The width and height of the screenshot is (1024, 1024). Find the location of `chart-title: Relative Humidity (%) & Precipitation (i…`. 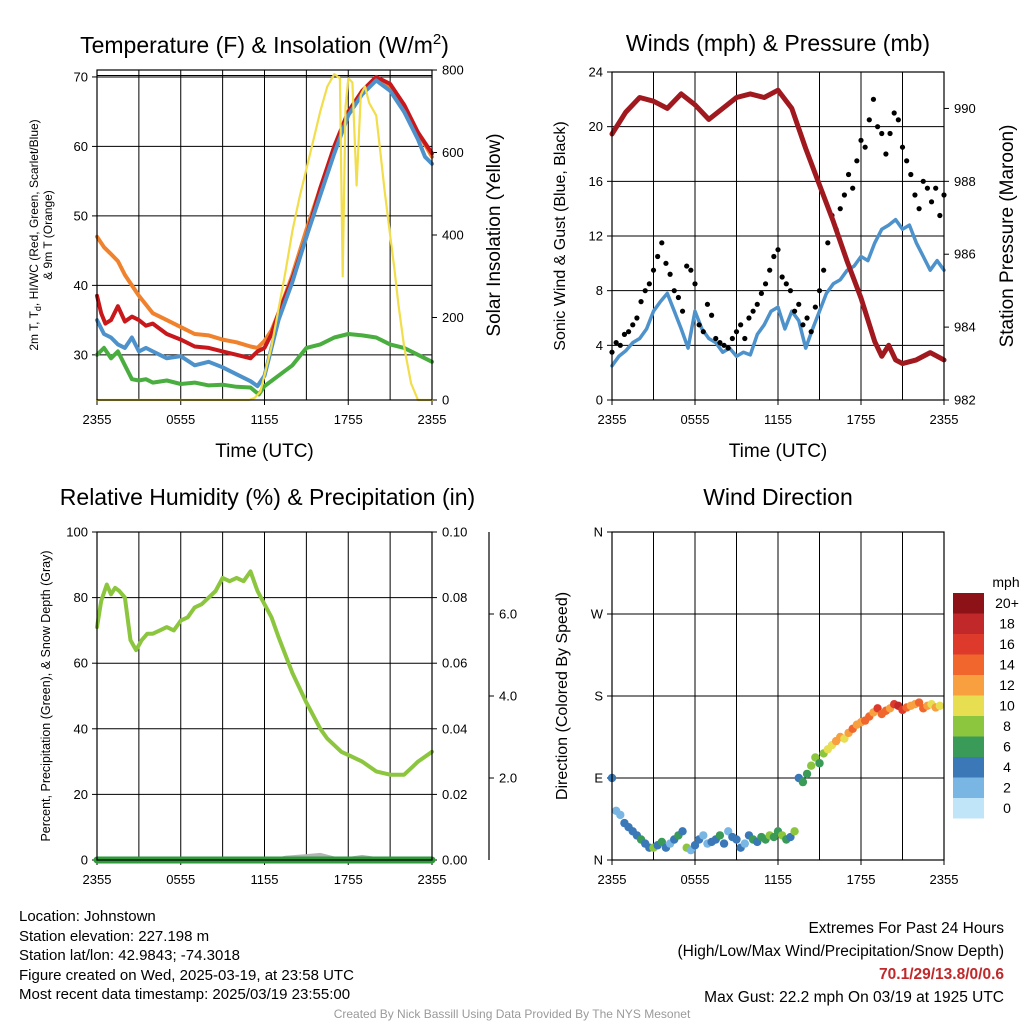

chart-title: Relative Humidity (%) & Precipitation (i… is located at coordinates (267, 497).